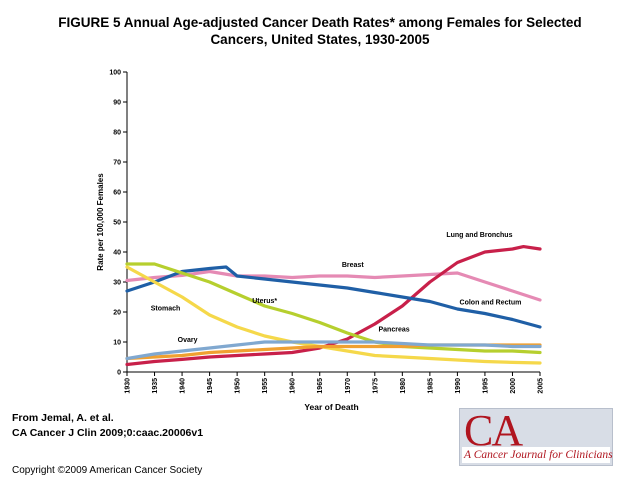 Image resolution: width=640 pixels, height=481 pixels. I want to click on series-label: Stomach, so click(166, 309).